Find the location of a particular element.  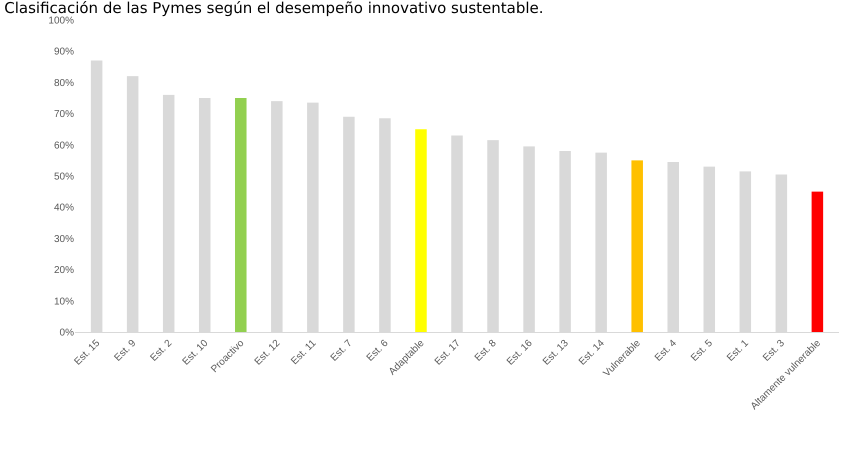

x-tick-label: Est. 2 is located at coordinates (161, 351).